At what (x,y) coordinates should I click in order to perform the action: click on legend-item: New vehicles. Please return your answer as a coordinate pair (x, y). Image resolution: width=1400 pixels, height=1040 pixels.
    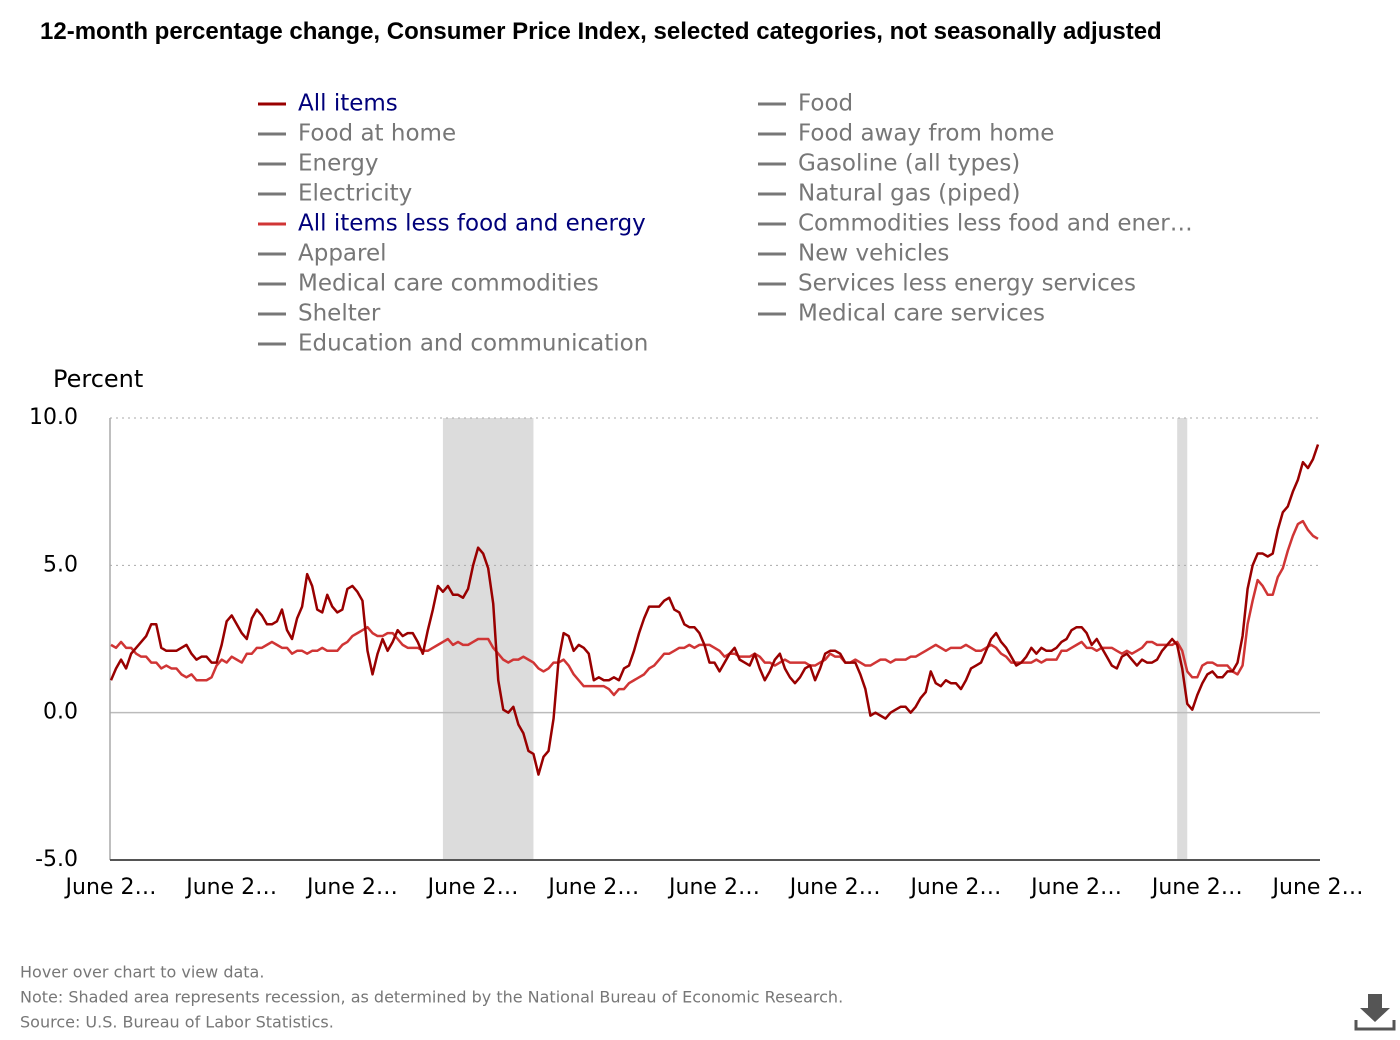
    Looking at the image, I should click on (853, 254).